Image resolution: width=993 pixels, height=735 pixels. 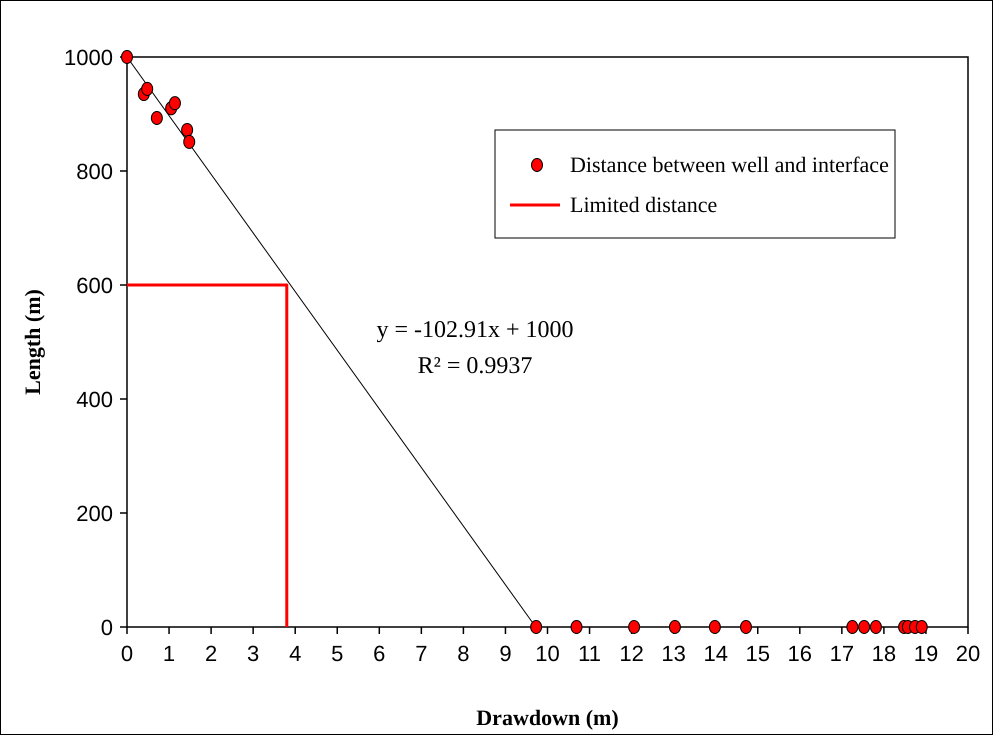 I want to click on x-tick-label: 16, so click(x=800, y=653).